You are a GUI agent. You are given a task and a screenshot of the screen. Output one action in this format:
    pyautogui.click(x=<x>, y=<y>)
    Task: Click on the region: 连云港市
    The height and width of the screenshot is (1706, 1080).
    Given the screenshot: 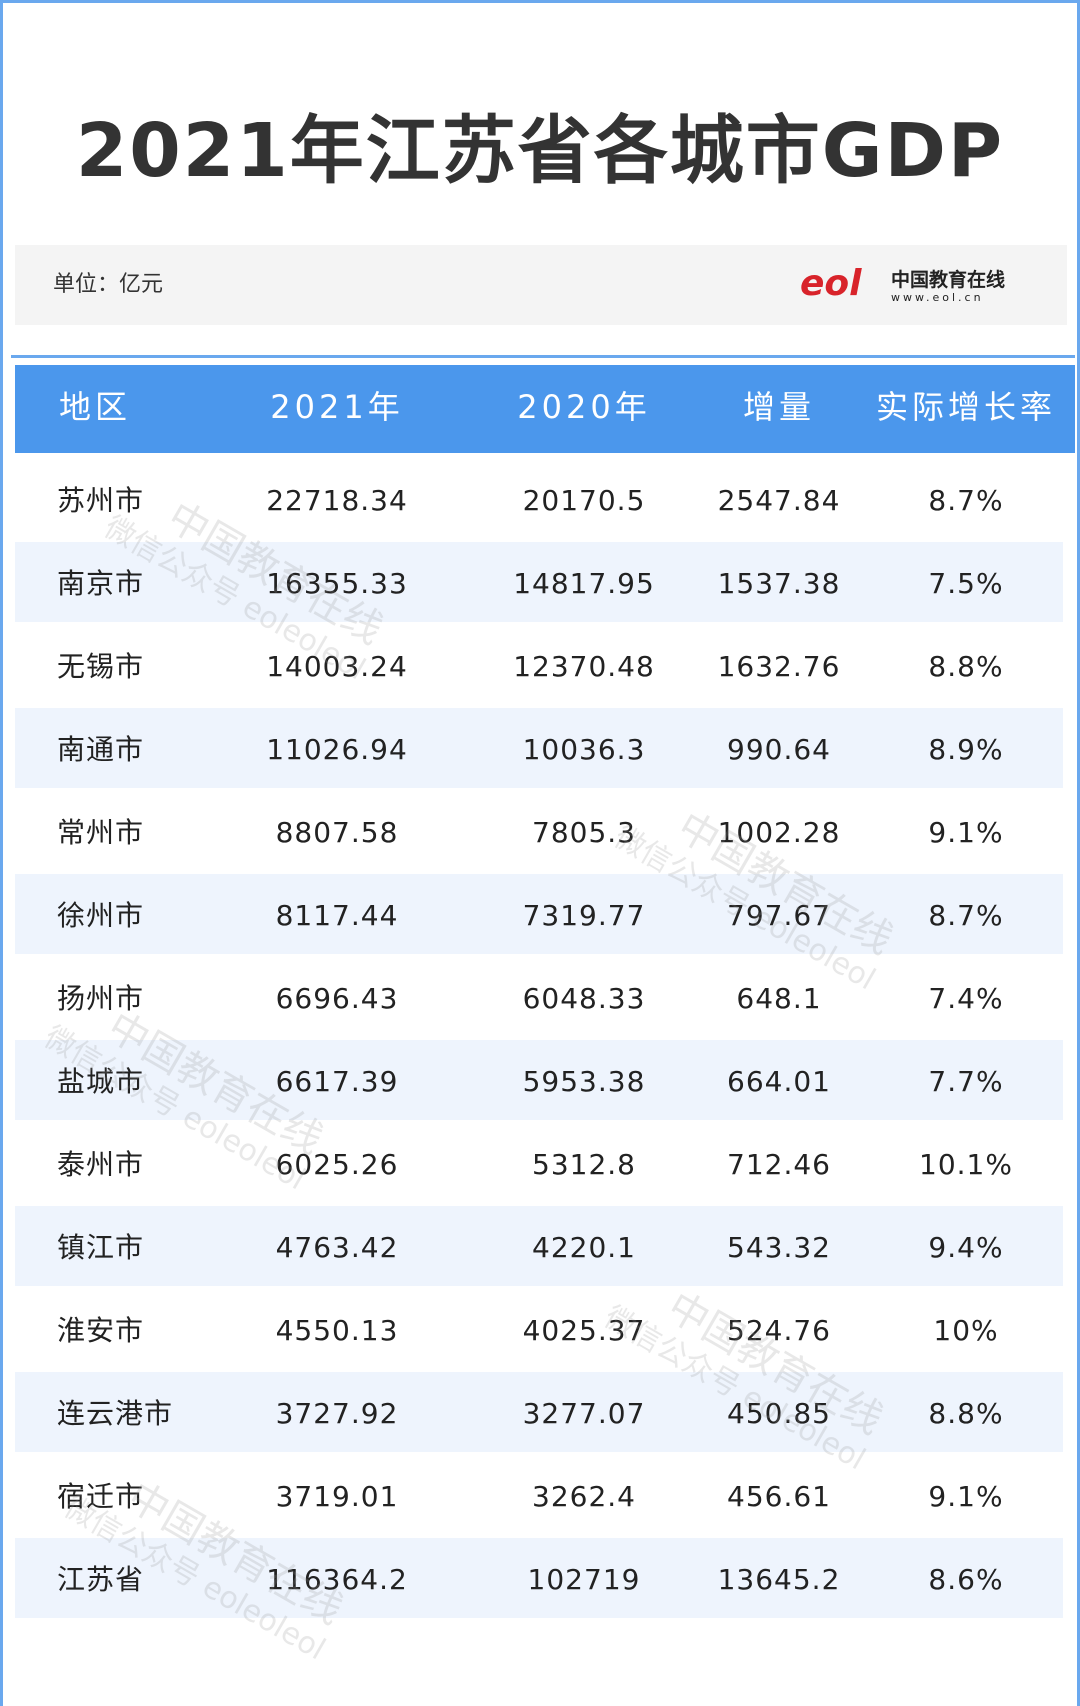 What is the action you would take?
    pyautogui.click(x=115, y=1413)
    